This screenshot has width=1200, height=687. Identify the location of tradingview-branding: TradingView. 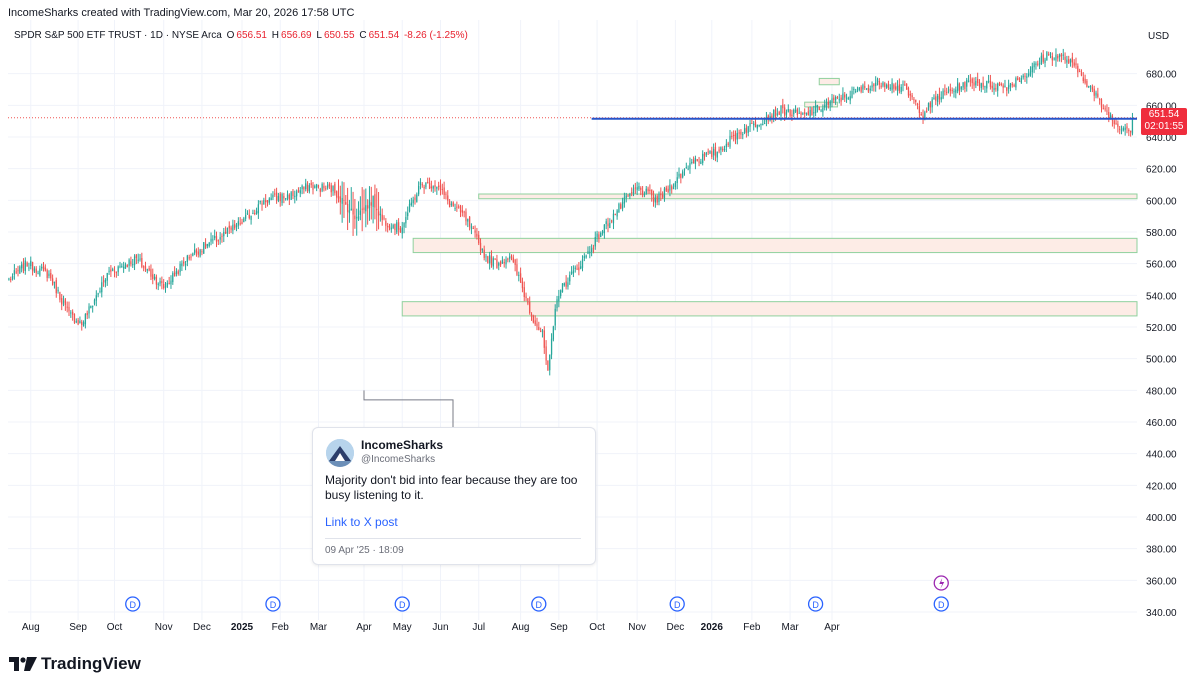
(75, 664).